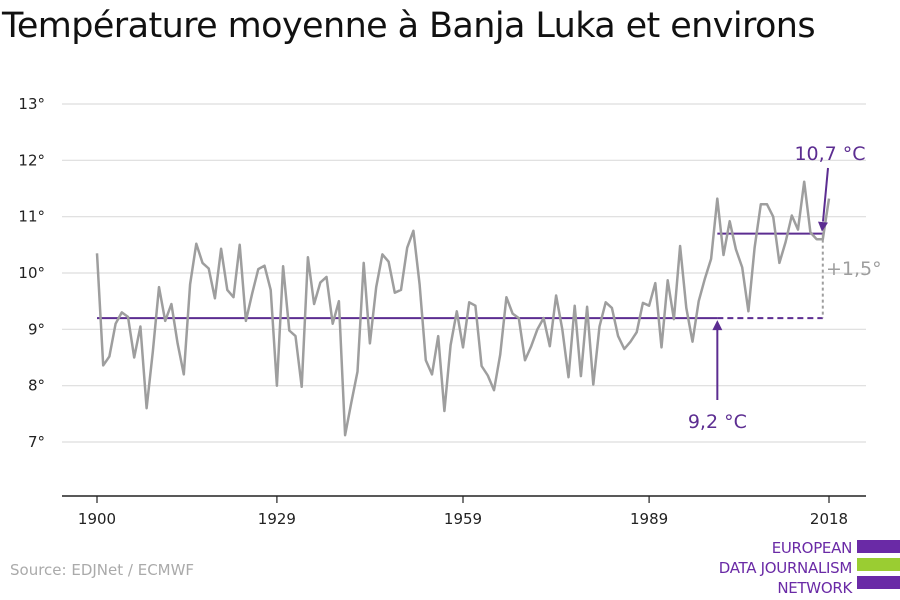 This screenshot has width=900, height=600. I want to click on annotations, so click(460, 276).